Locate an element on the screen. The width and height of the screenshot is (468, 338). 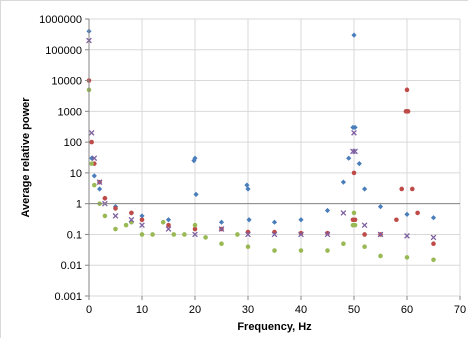
y-tick-label: 10000 is located at coordinates (66, 82).